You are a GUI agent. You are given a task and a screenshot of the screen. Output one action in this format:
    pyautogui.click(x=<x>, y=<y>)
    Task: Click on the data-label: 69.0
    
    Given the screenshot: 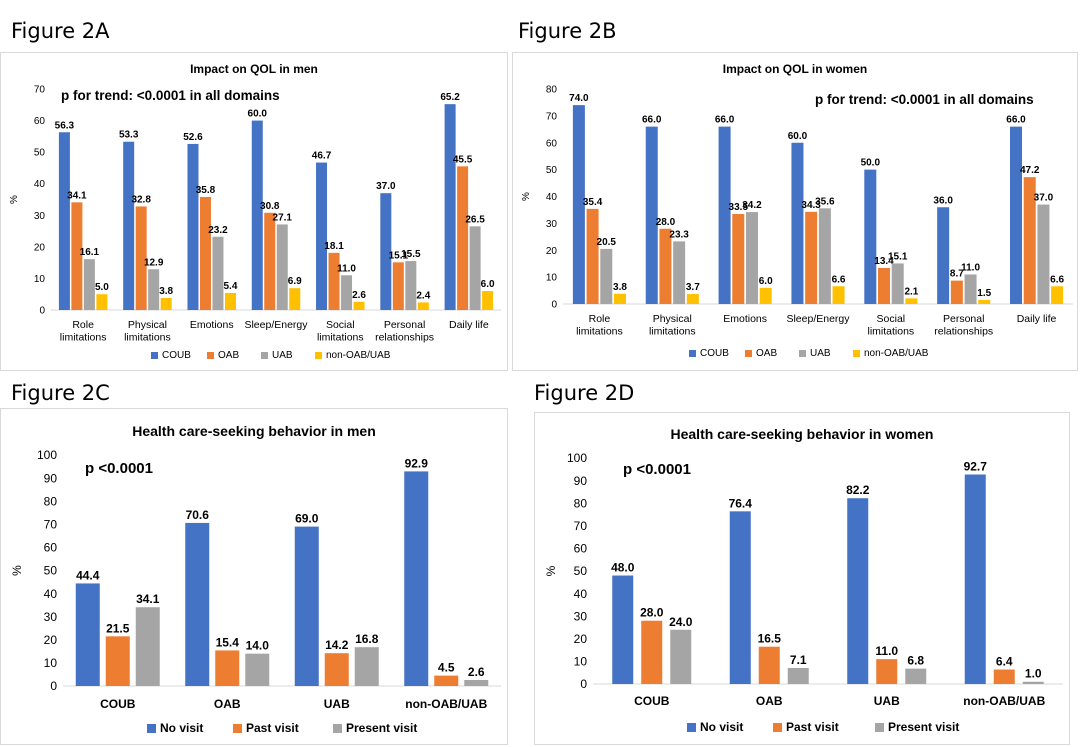 What is the action you would take?
    pyautogui.click(x=307, y=519)
    